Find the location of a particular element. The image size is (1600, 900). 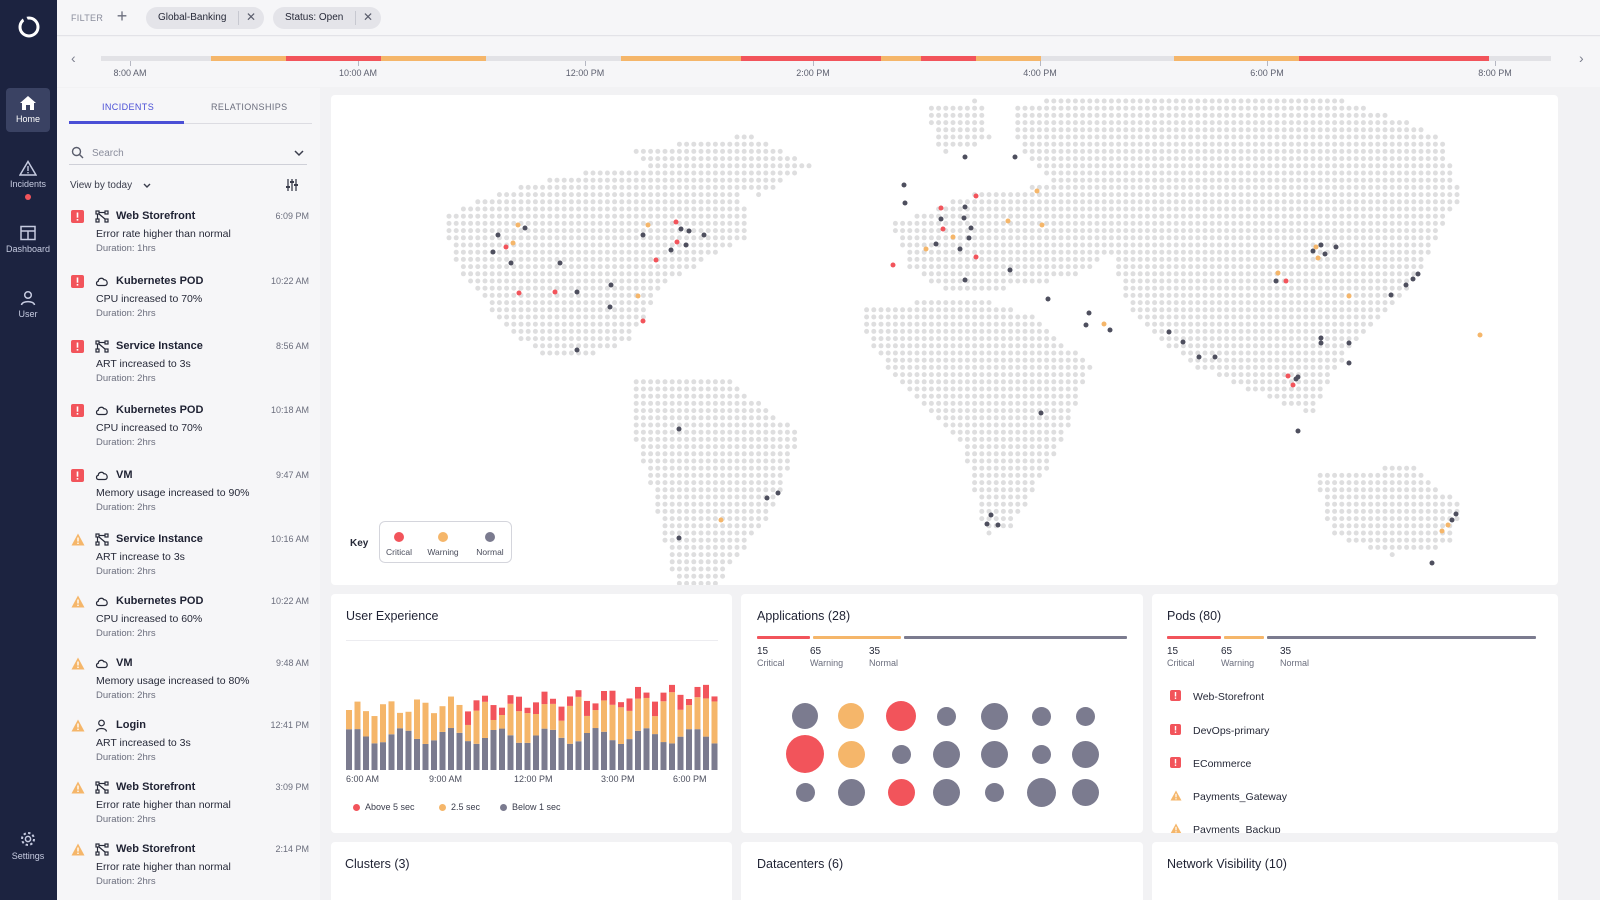

filter-settings-icon is located at coordinates (292, 185).